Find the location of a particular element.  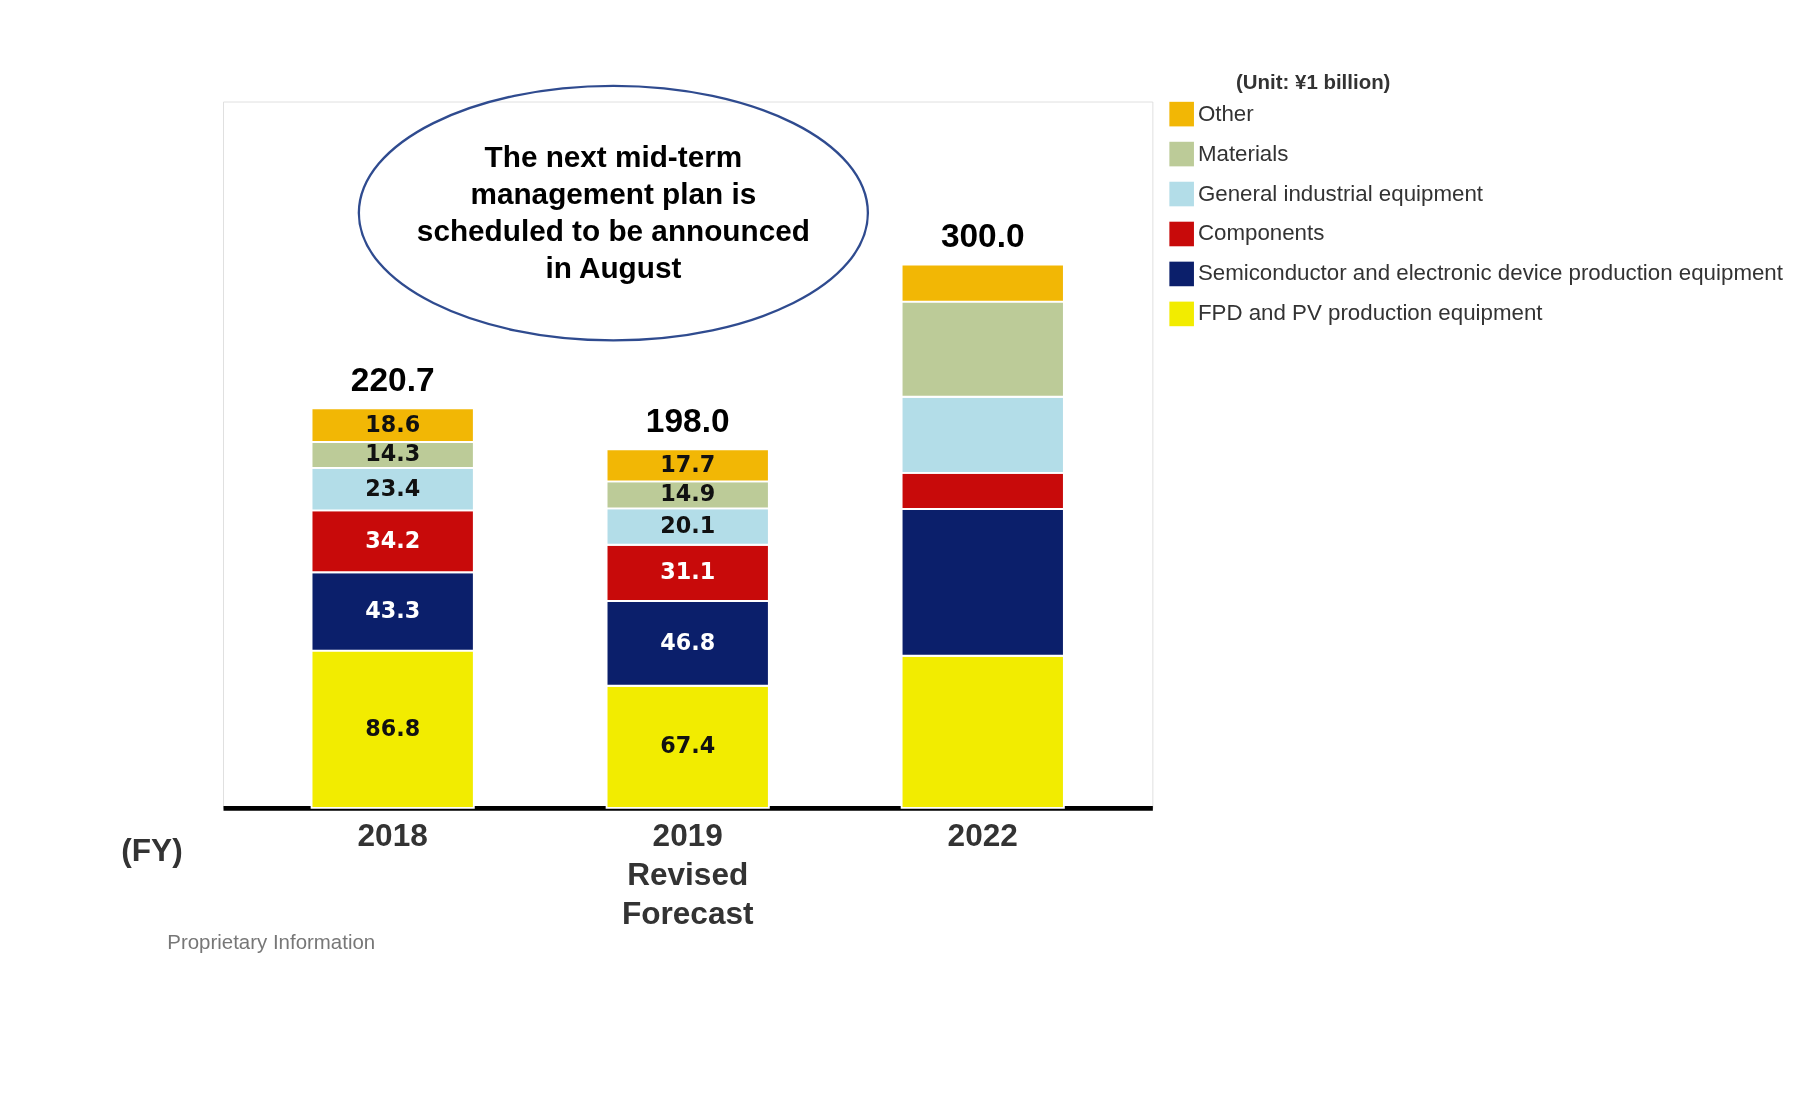

legend-label: General industrial equipment is located at coordinates (1340, 193).